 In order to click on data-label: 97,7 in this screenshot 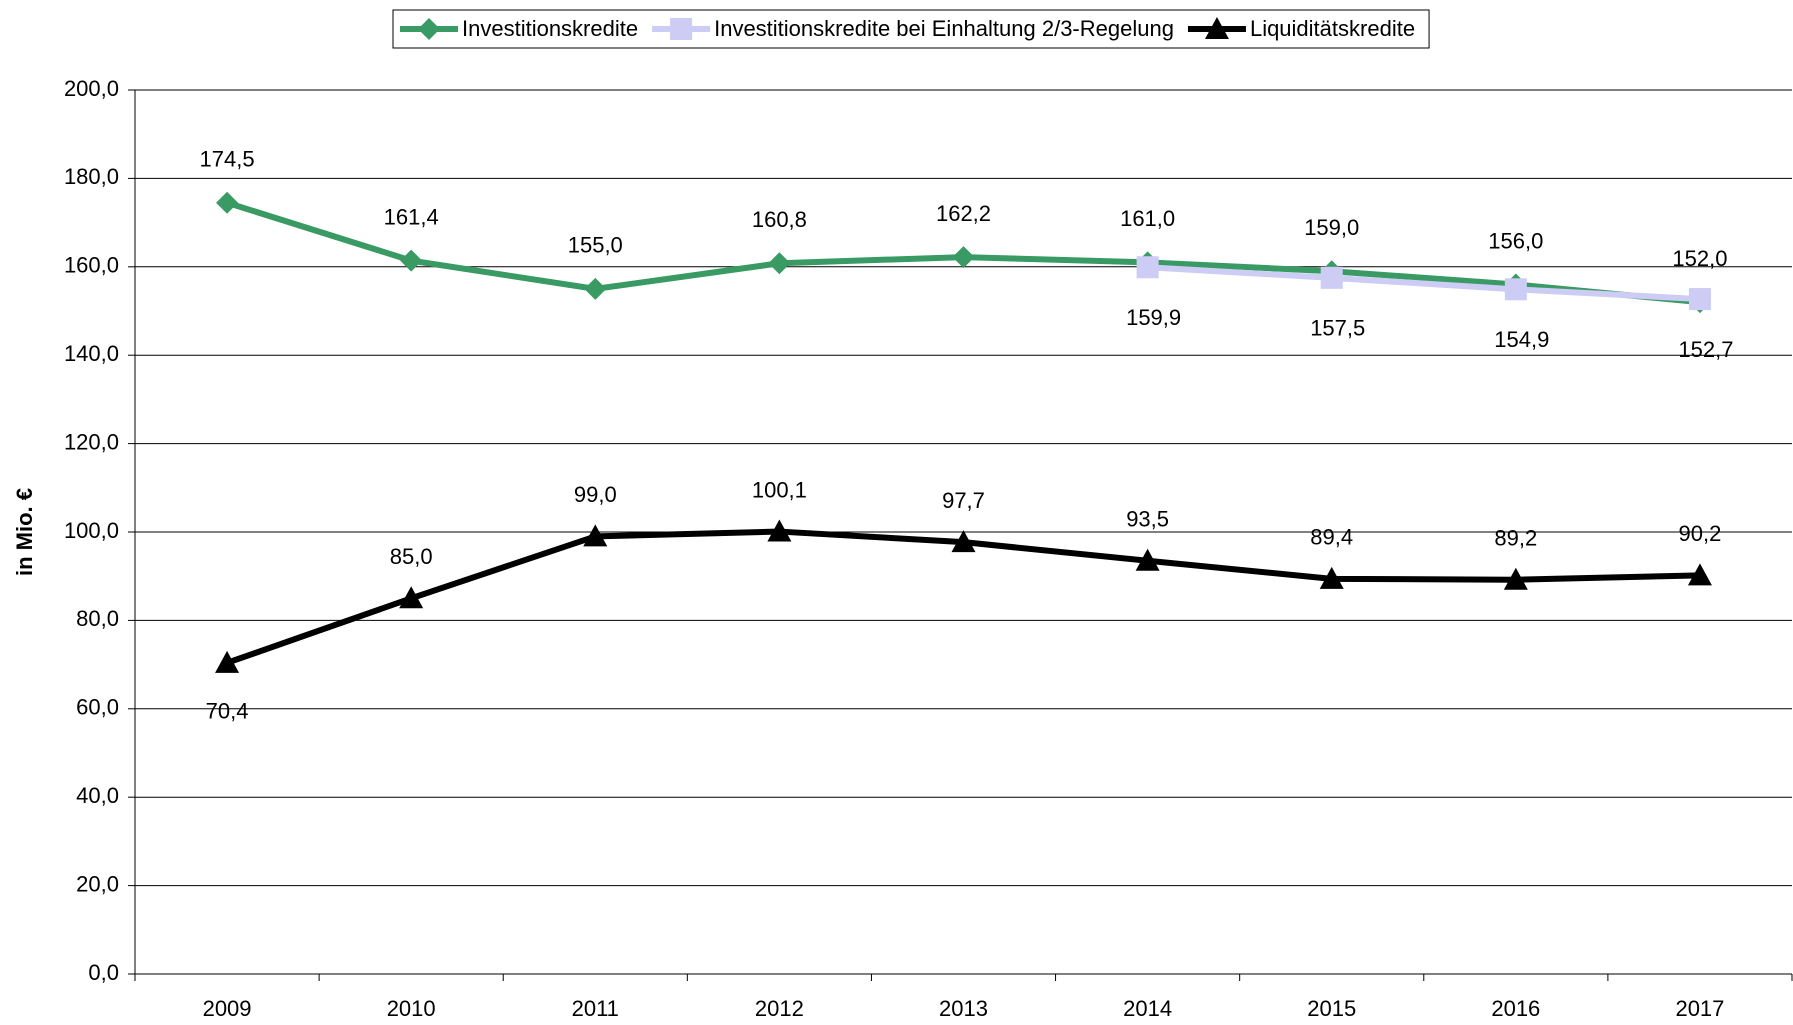, I will do `click(963, 500)`.